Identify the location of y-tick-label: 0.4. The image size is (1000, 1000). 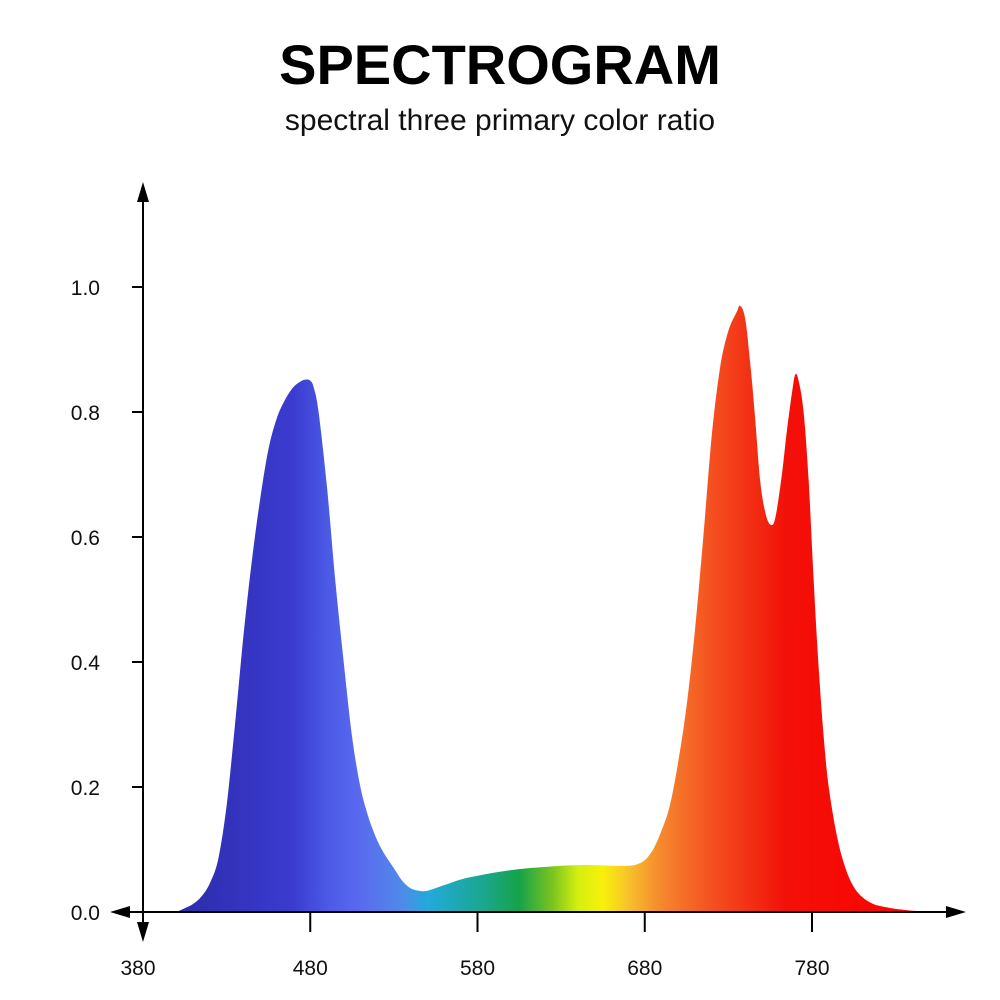
(86, 663).